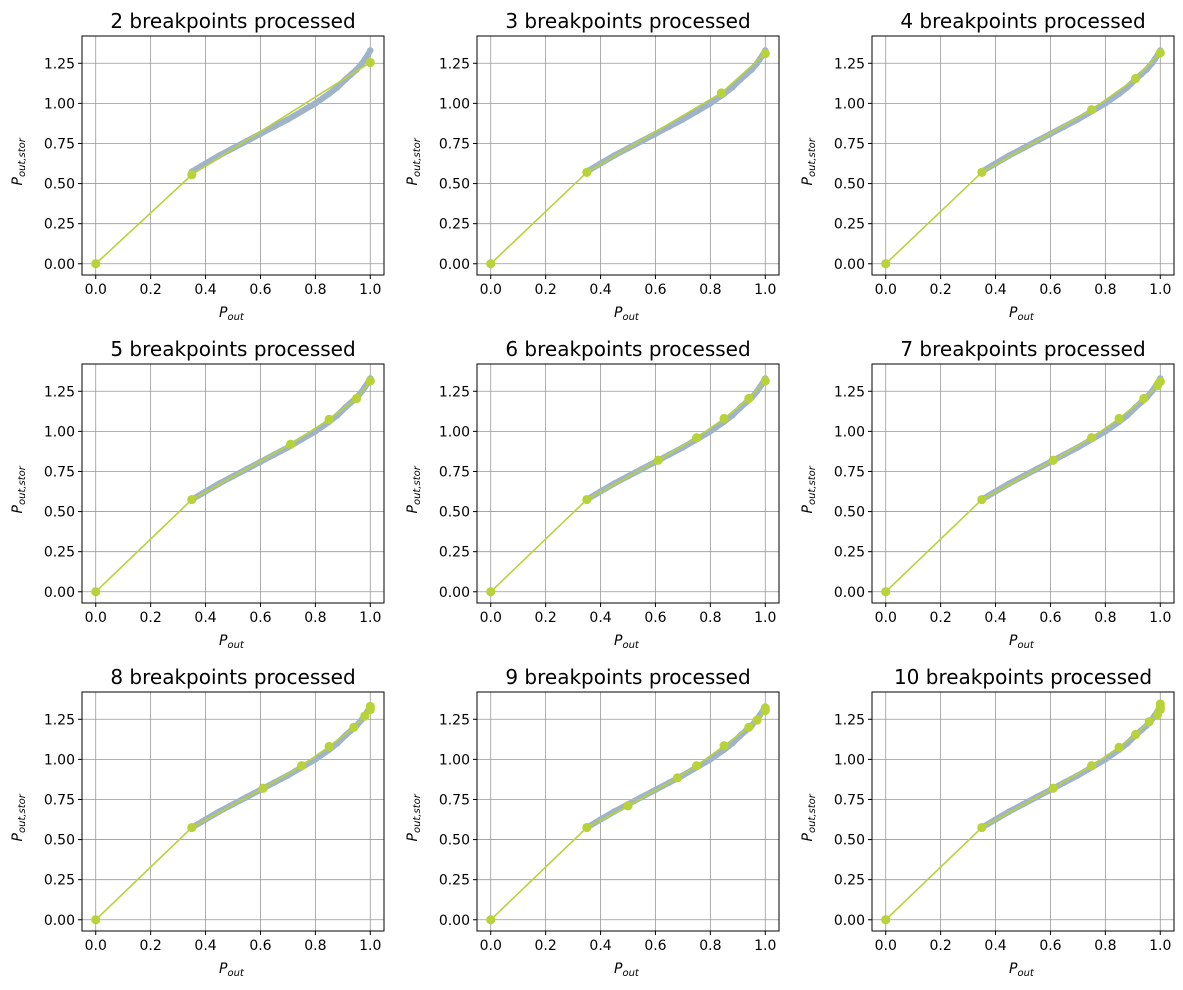 This screenshot has width=1183, height=990. What do you see at coordinates (628, 811) in the screenshot?
I see `axes-frame` at bounding box center [628, 811].